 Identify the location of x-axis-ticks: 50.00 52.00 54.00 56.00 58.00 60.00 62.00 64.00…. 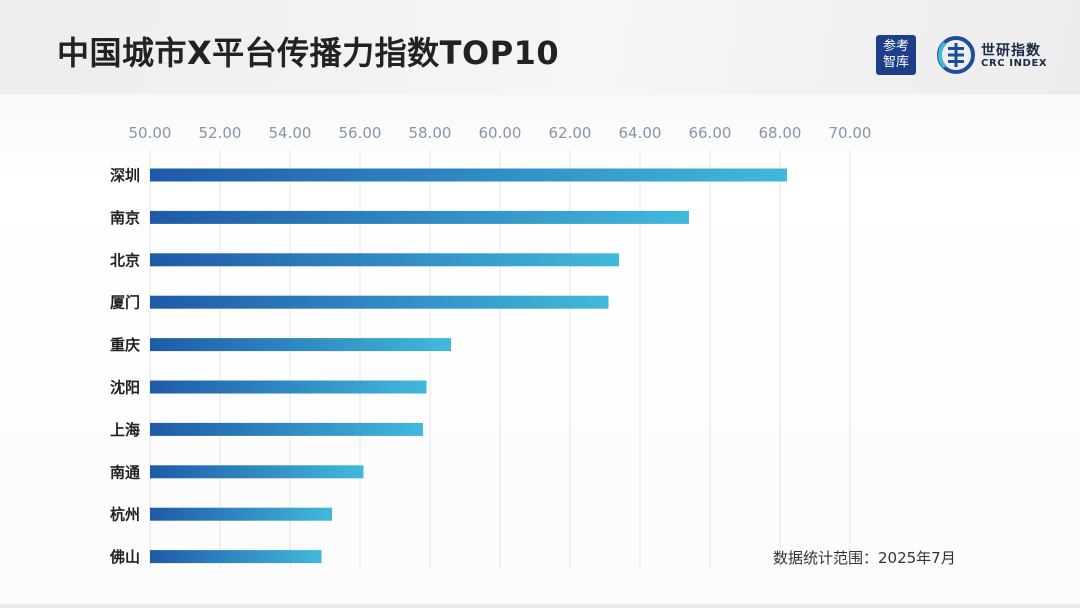
(500, 133).